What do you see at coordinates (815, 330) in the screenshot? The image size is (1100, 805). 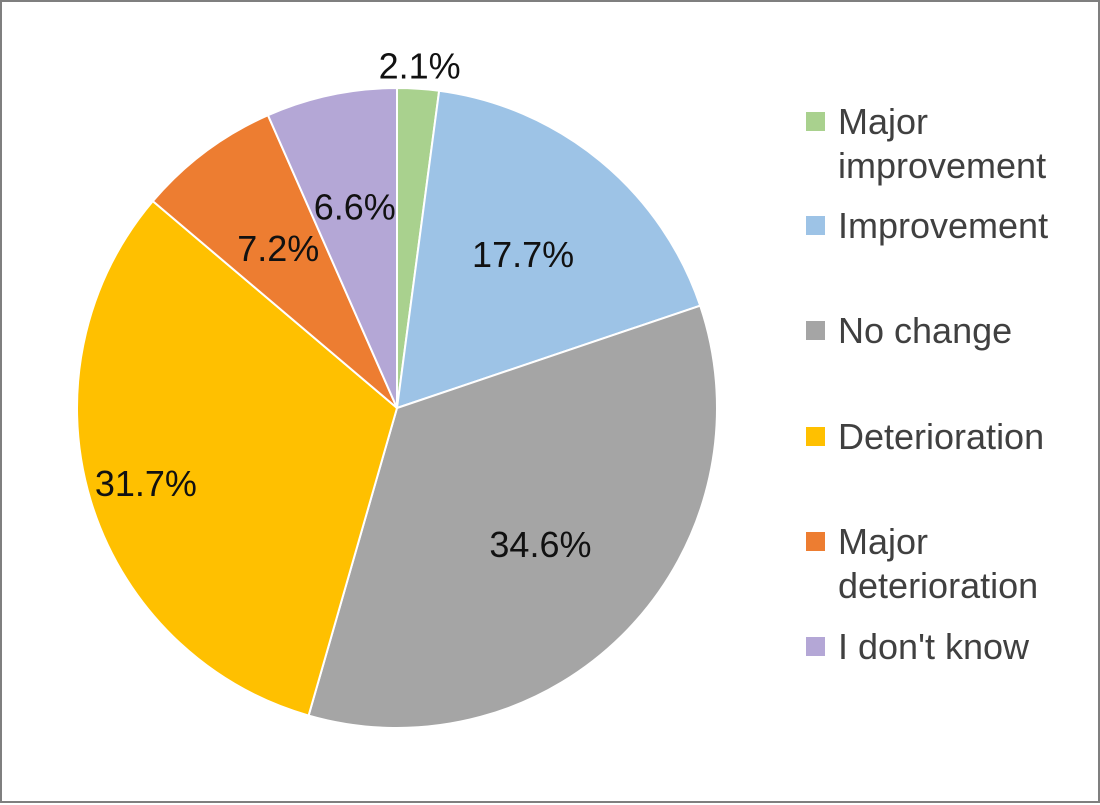 I see `legend-swatch-no-change` at bounding box center [815, 330].